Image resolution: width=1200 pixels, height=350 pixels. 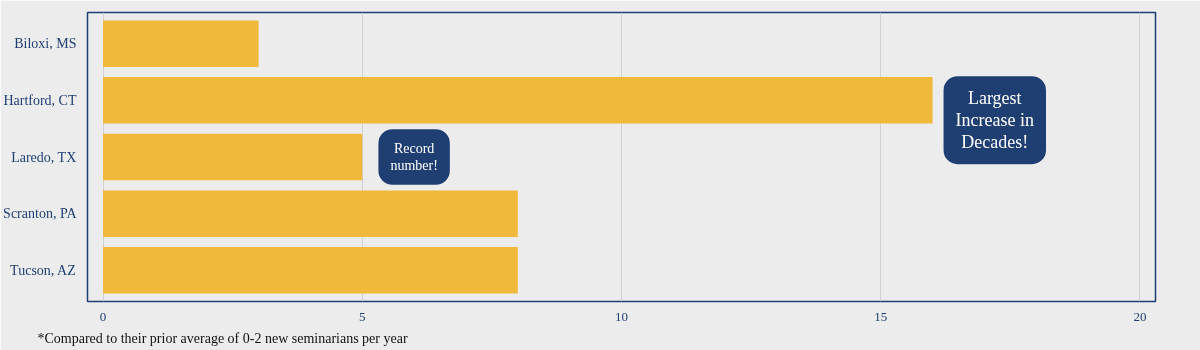 What do you see at coordinates (45, 44) in the screenshot?
I see `y-tick-label: Biloxi, MS` at bounding box center [45, 44].